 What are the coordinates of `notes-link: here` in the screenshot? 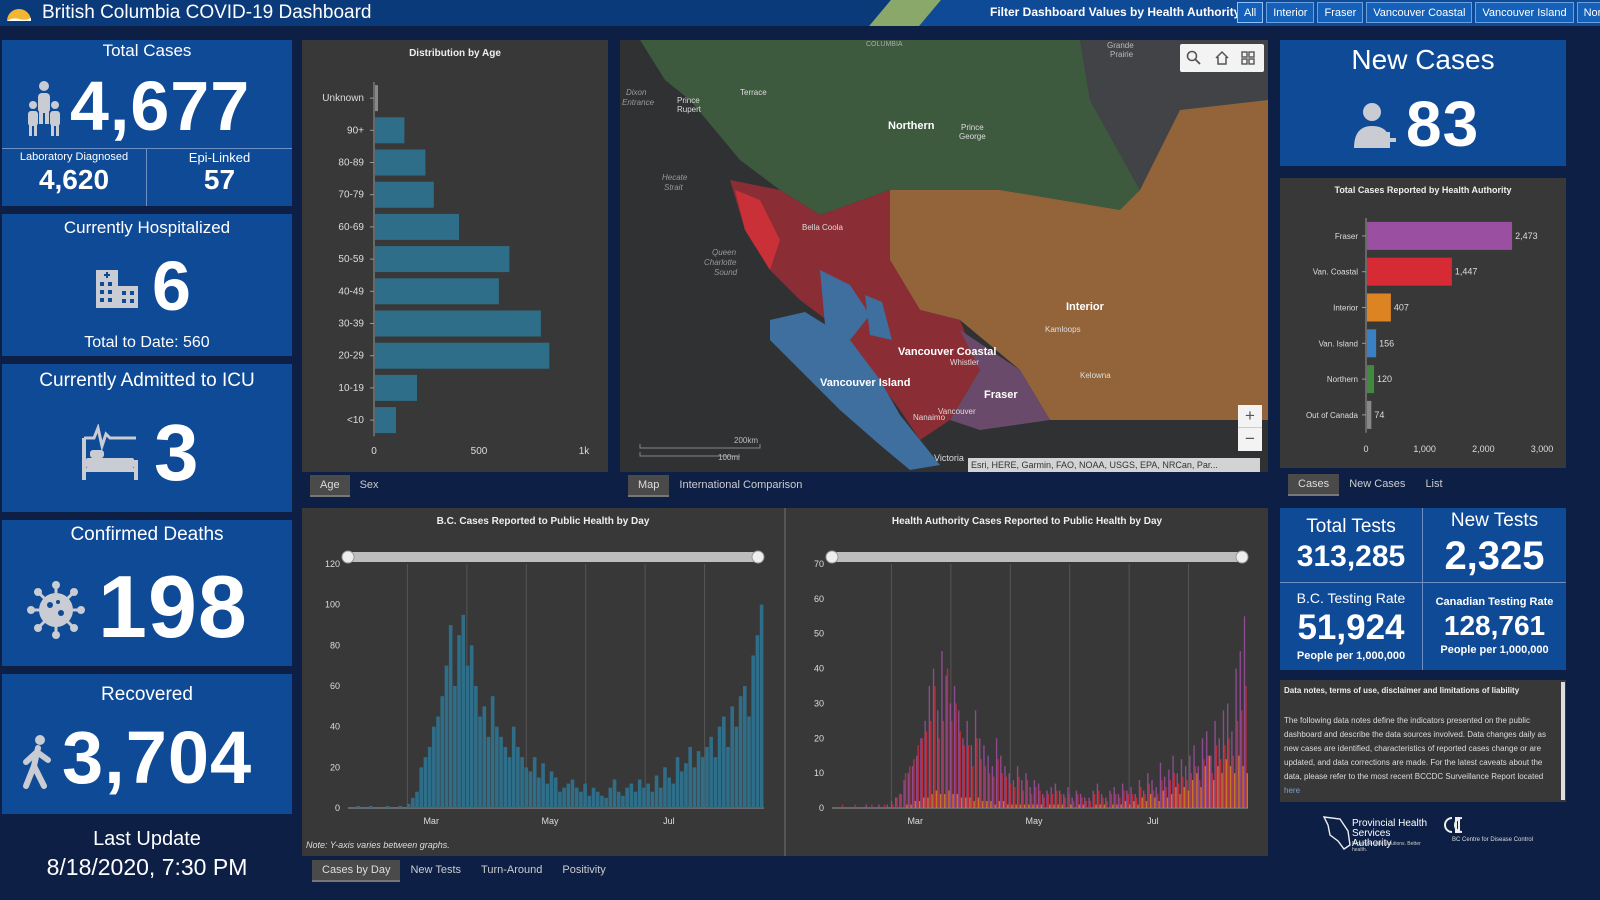 It's located at (1292, 790).